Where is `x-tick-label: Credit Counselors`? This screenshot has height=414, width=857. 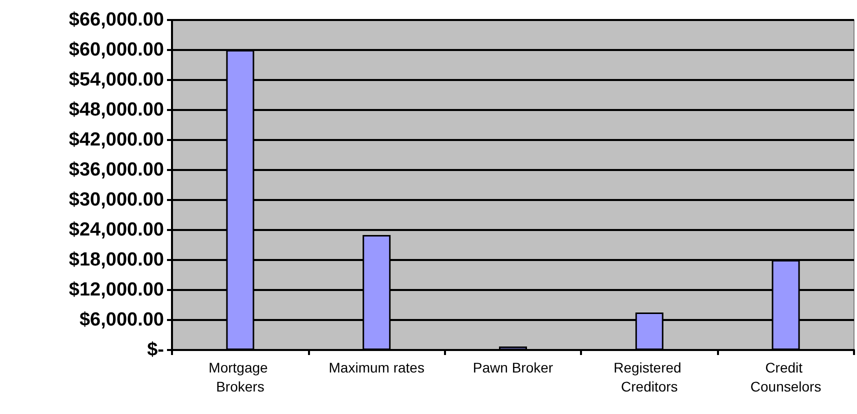
x-tick-label: Credit Counselors is located at coordinates (786, 377).